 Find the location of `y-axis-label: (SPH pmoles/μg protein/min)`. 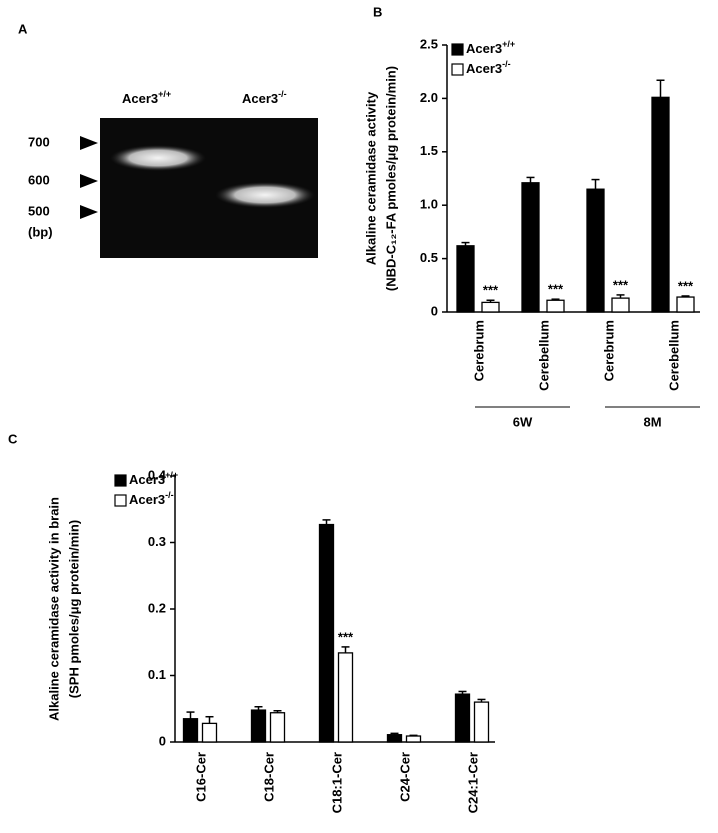

y-axis-label: (SPH pmoles/μg protein/min) is located at coordinates (73, 609).